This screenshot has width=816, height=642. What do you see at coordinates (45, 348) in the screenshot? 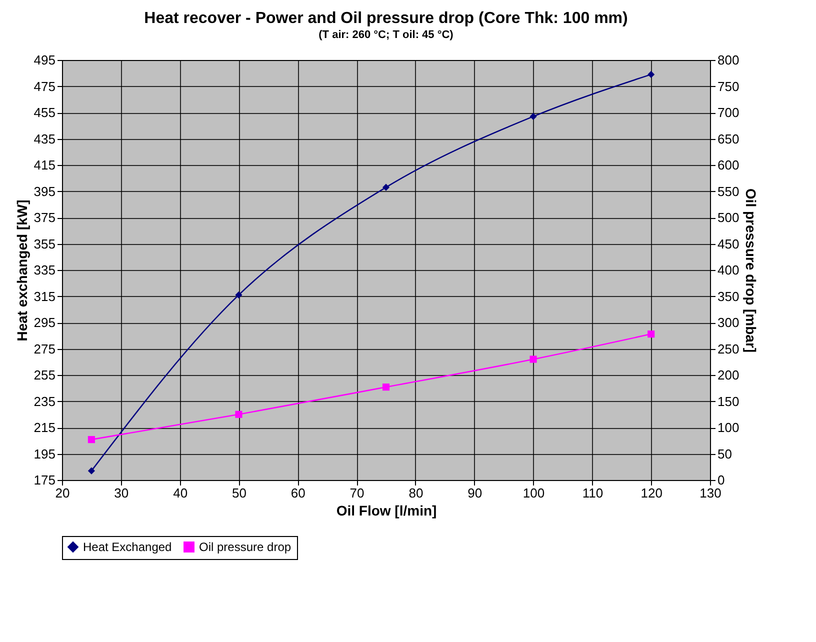
I see `y-tick-label: 275` at bounding box center [45, 348].